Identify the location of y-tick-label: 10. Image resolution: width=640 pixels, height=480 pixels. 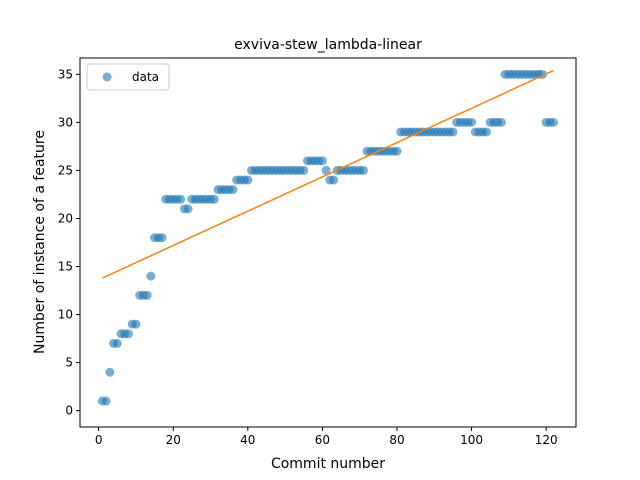
(65, 315).